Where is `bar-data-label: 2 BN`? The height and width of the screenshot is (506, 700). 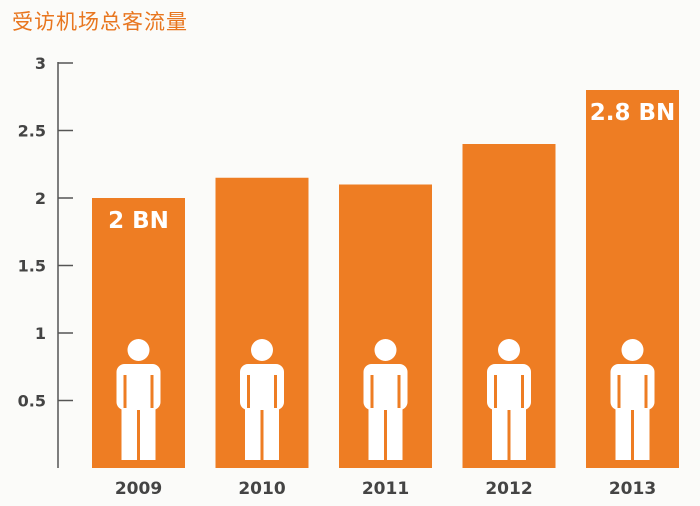
bar-data-label: 2 BN is located at coordinates (138, 221).